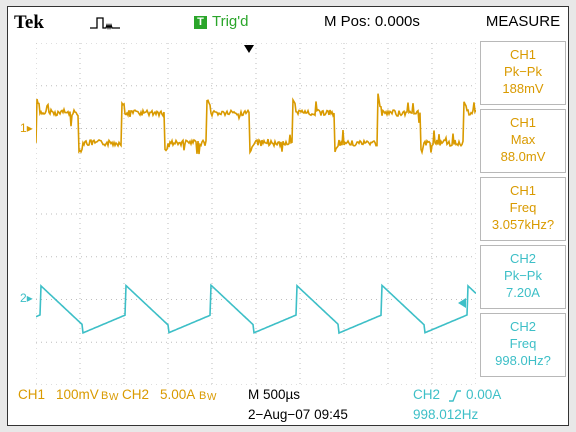 This screenshot has height=432, width=576. I want to click on measure-ch1-freq: CH1 Freq 3.057kHz?, so click(523, 209).